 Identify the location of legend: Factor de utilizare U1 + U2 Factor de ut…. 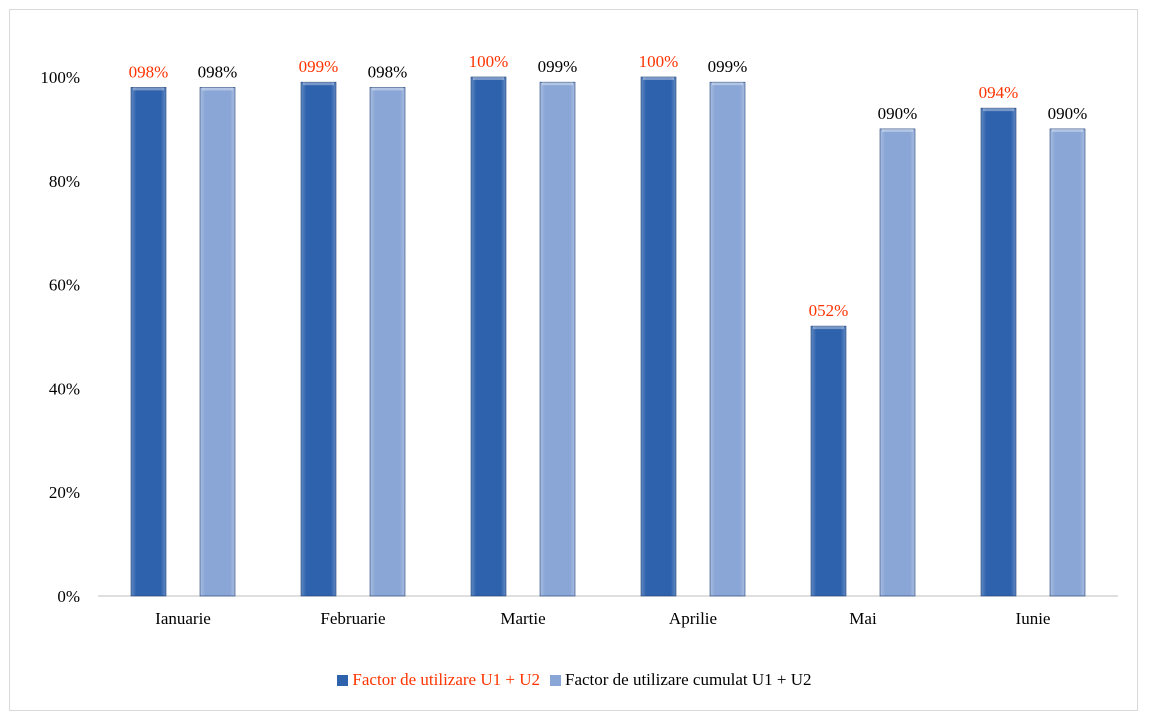
(574, 680).